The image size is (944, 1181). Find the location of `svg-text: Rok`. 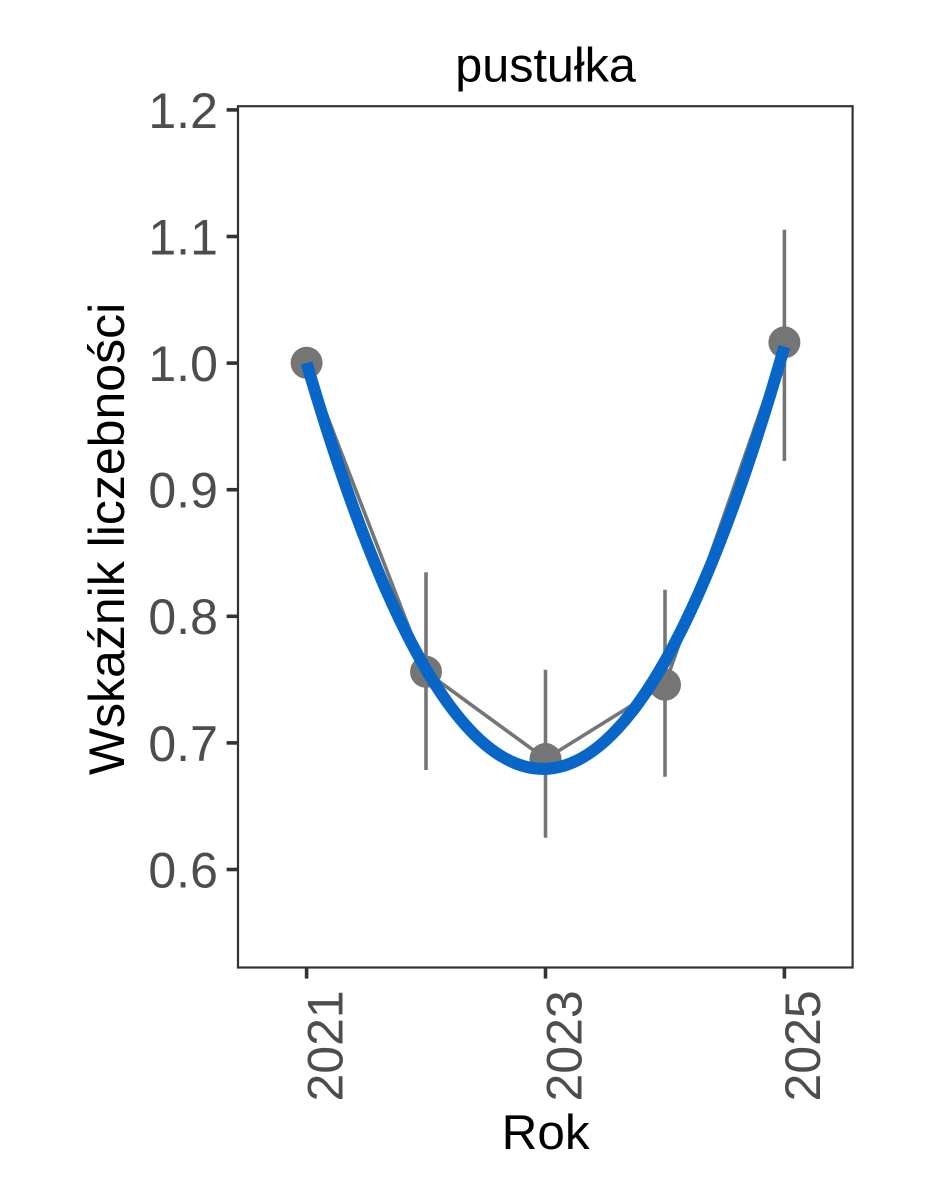

svg-text: Rok is located at coordinates (546, 1132).